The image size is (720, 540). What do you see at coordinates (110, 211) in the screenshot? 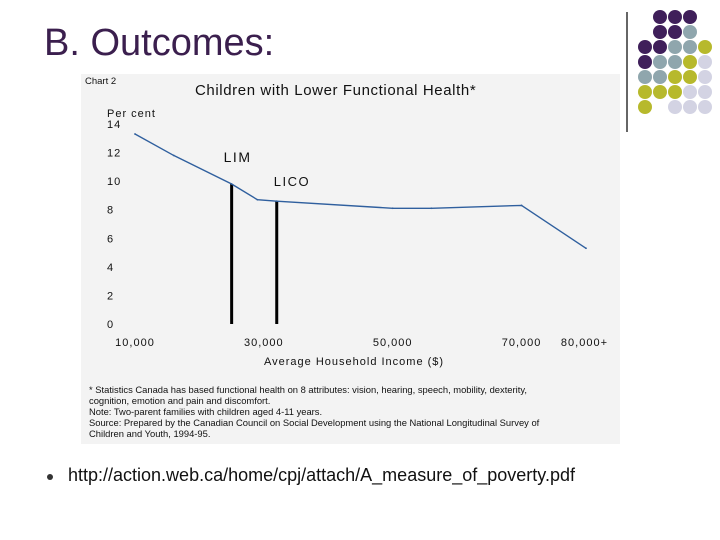
I see `y-tick-label: 8` at bounding box center [110, 211].